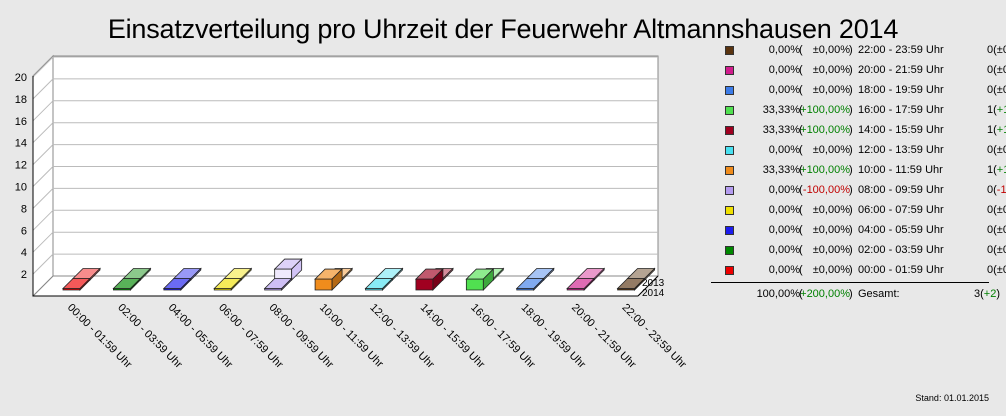 The width and height of the screenshot is (1006, 416). Describe the element at coordinates (653, 283) in the screenshot. I see `series-label-2013: 2013` at that location.